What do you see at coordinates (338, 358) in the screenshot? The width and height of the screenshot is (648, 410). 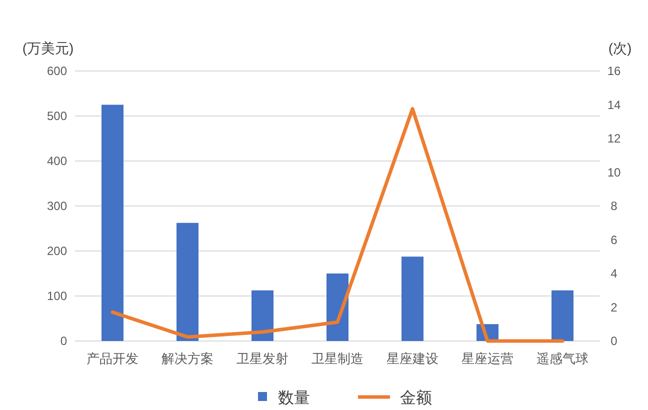 I see `x-tick-label: 卫星制造` at bounding box center [338, 358].